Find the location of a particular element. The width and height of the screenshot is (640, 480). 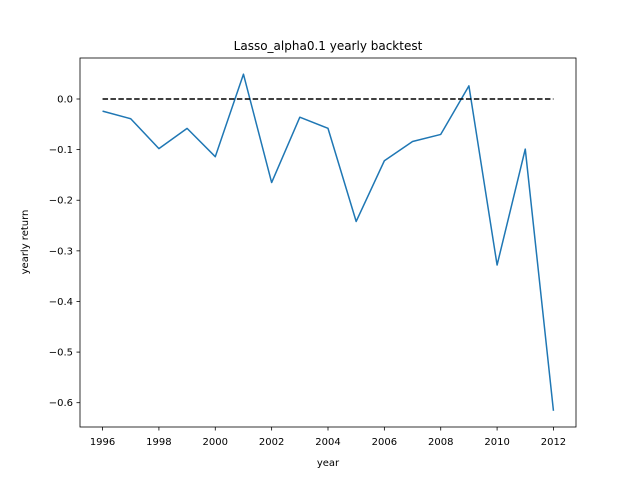

x-tick-label: 2010 is located at coordinates (496, 442).